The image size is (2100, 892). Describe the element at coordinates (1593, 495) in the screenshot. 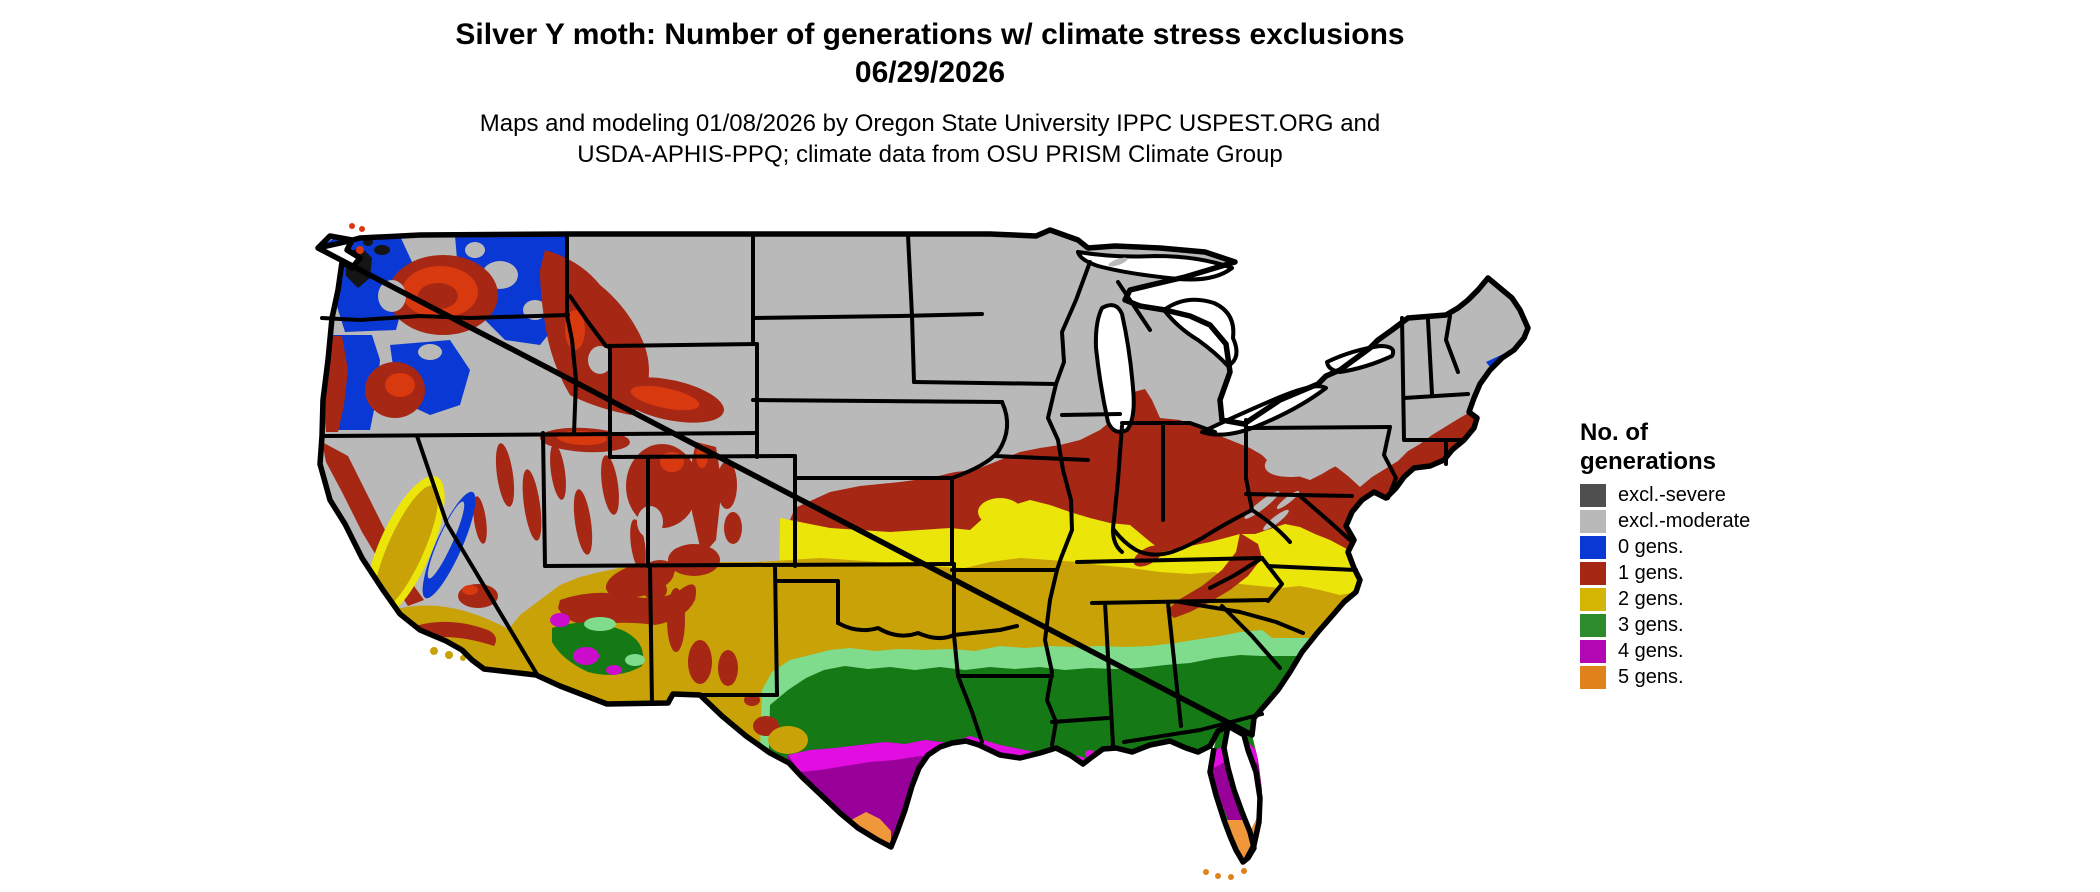

I see `legend-swatch-excl-severe` at that location.